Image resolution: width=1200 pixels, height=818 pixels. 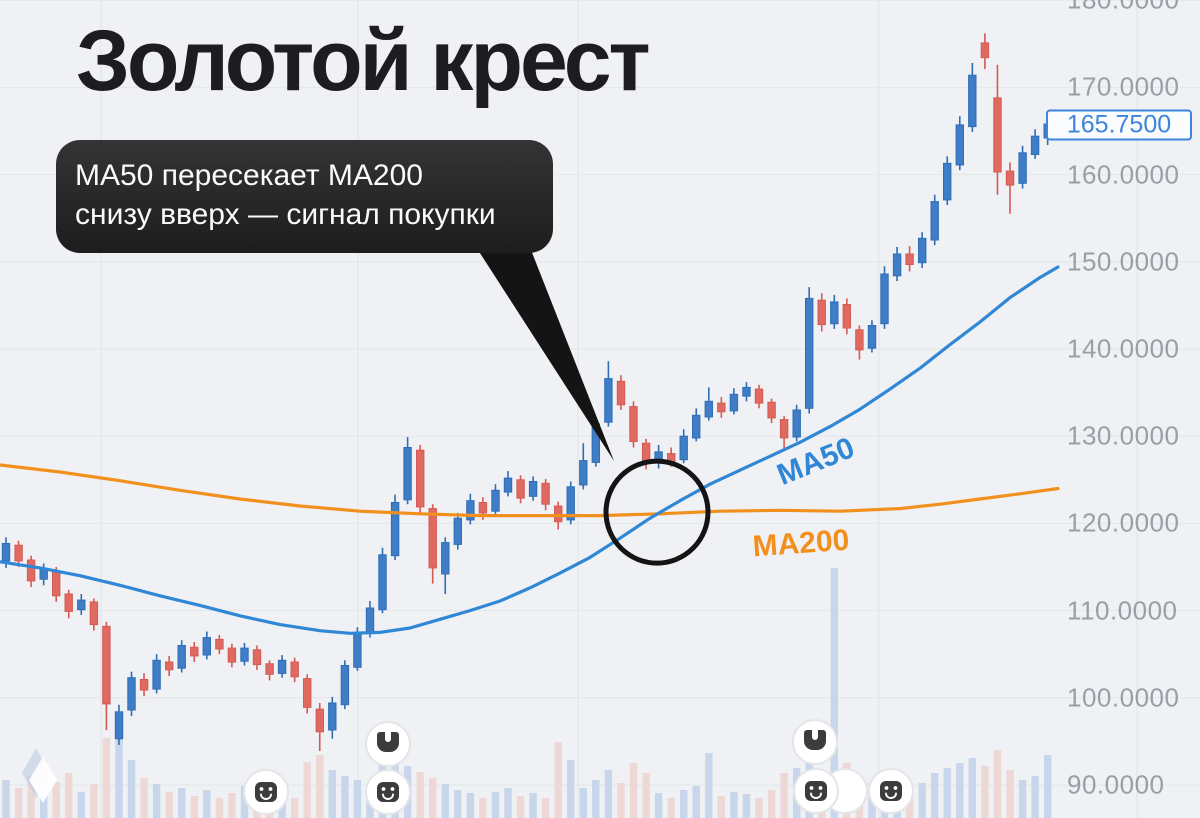 What do you see at coordinates (1122, 610) in the screenshot?
I see `price-axis-label: 110.0000` at bounding box center [1122, 610].